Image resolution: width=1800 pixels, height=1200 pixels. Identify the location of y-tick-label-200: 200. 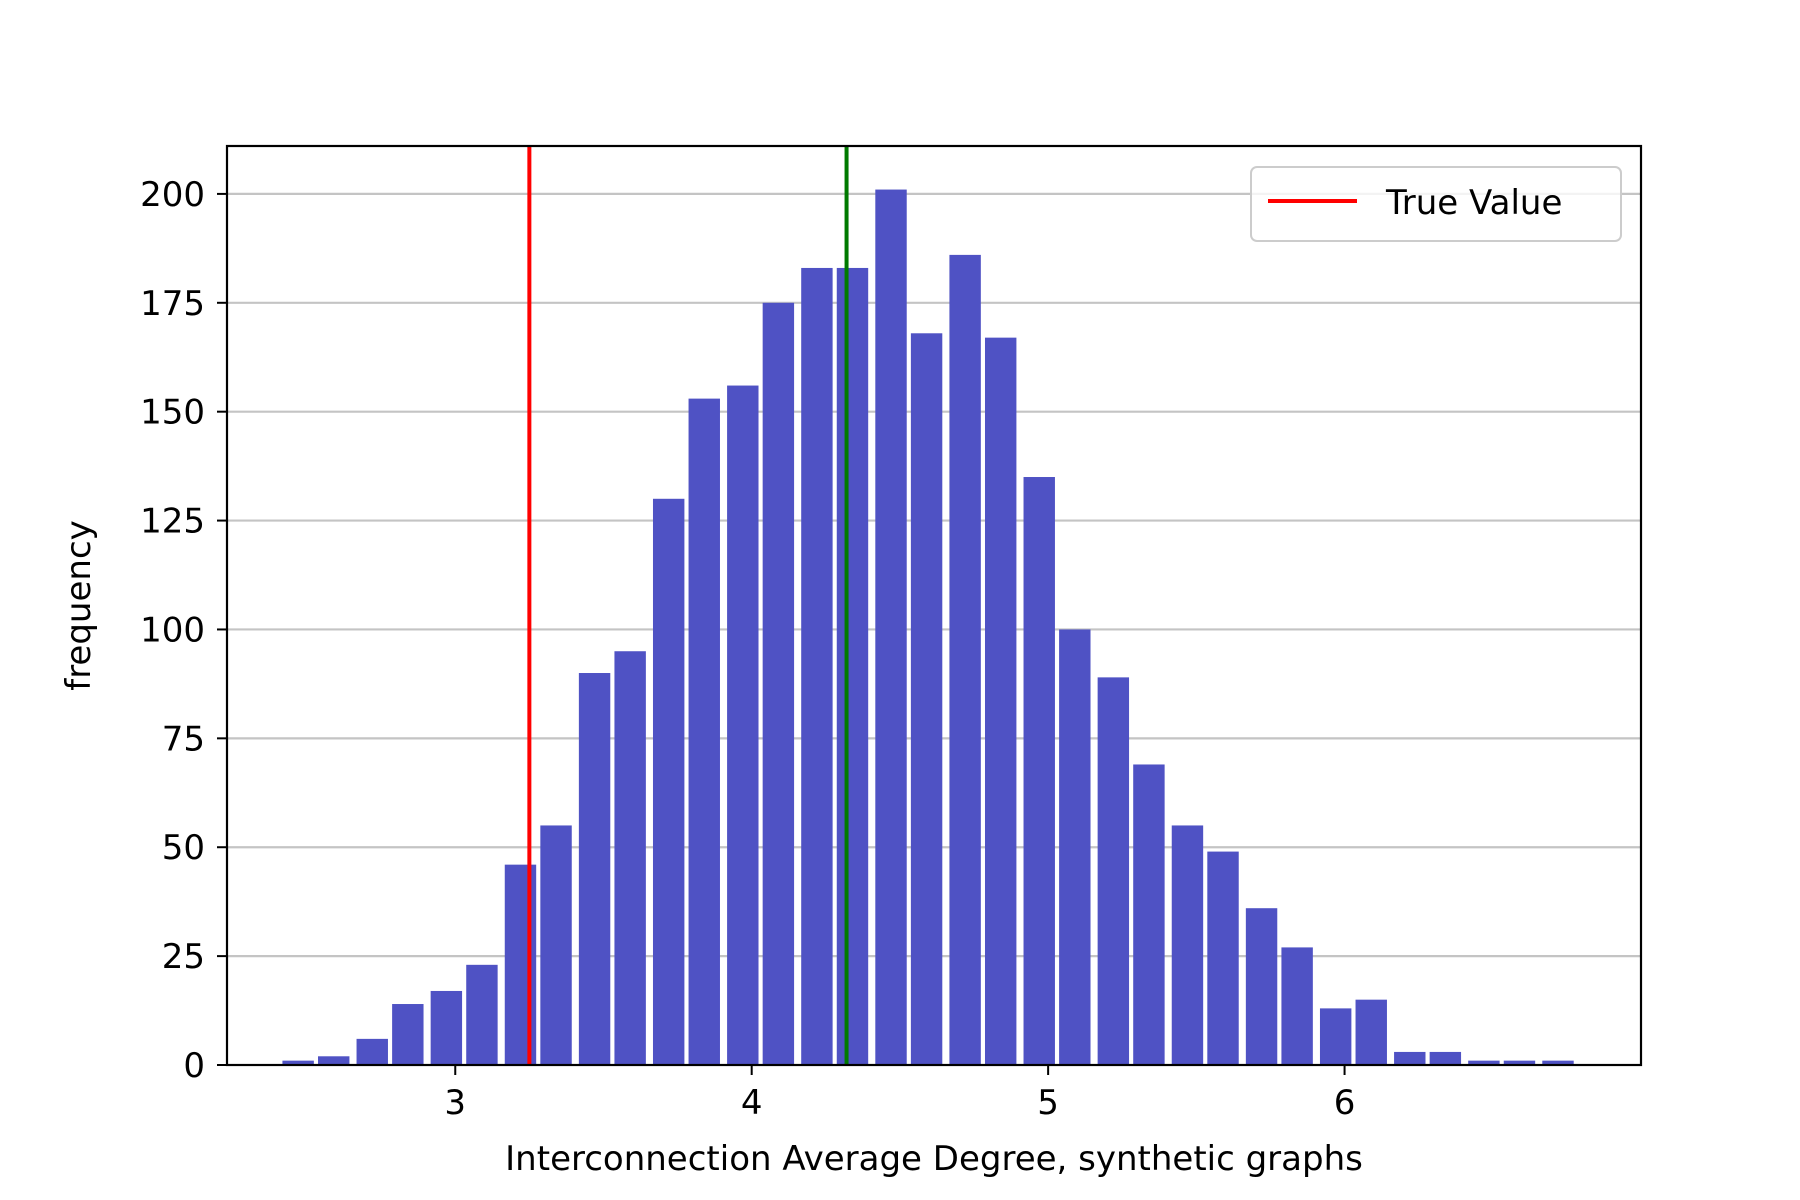
(172, 195).